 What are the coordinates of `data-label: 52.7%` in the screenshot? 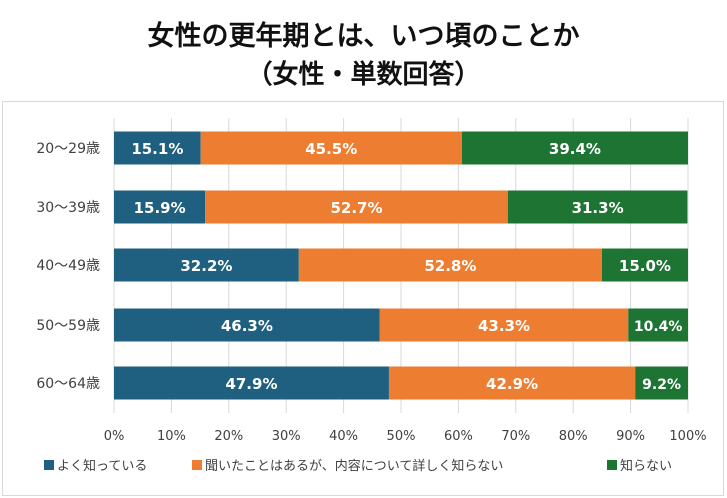 It's located at (356, 208).